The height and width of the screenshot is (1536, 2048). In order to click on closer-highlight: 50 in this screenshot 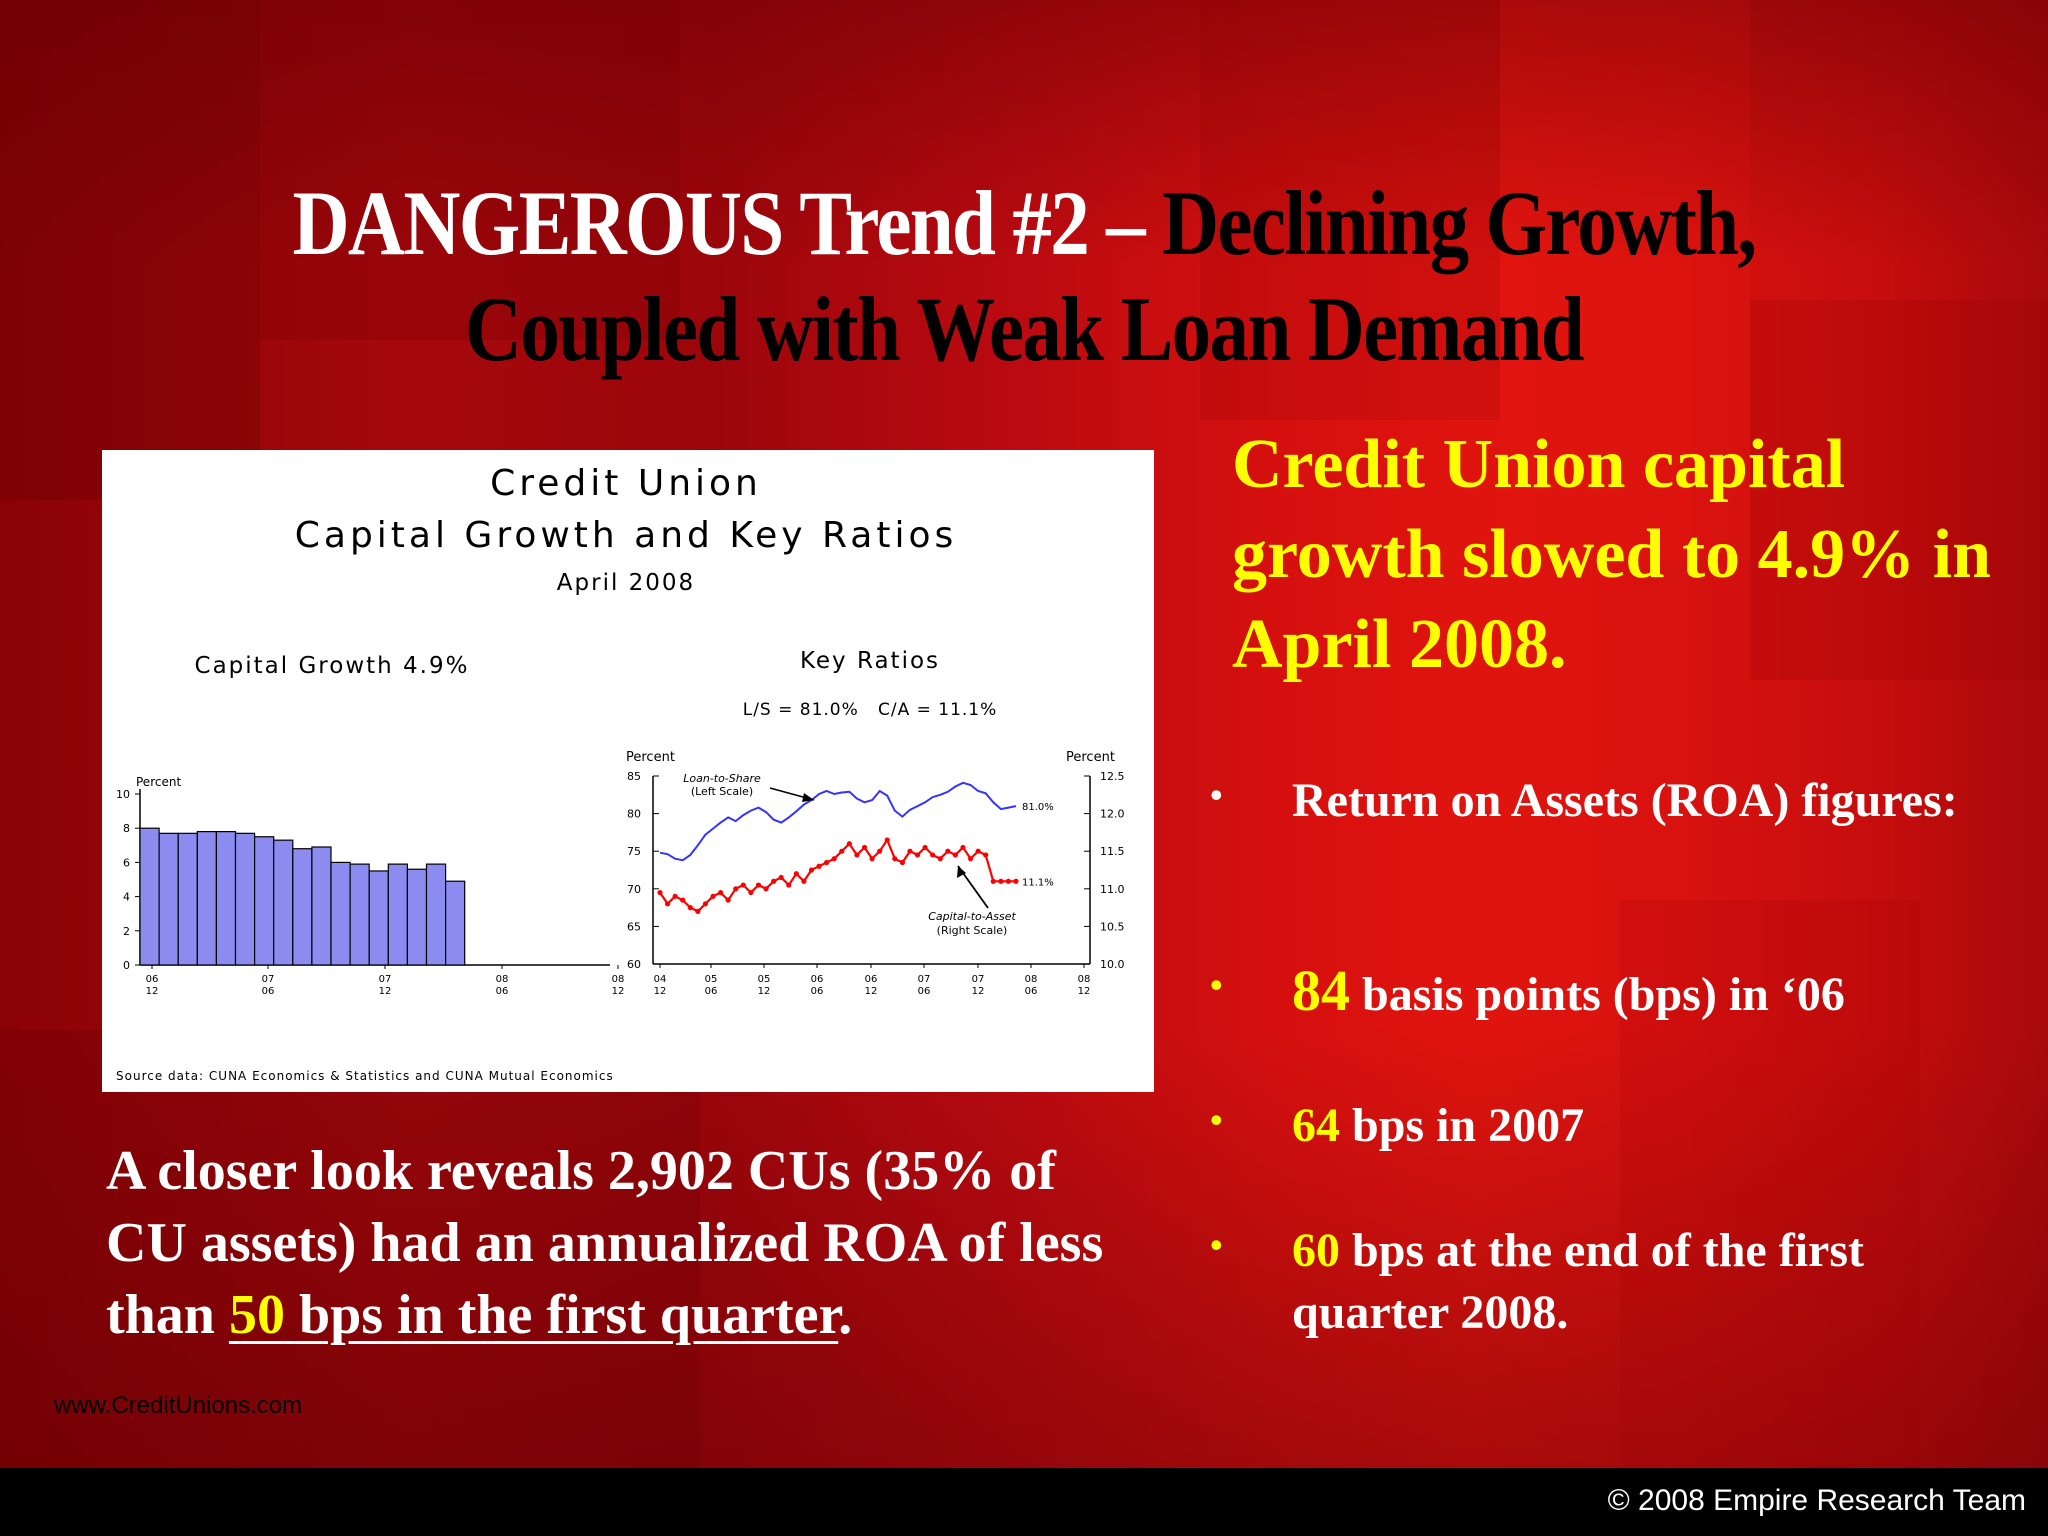, I will do `click(256, 1315)`.